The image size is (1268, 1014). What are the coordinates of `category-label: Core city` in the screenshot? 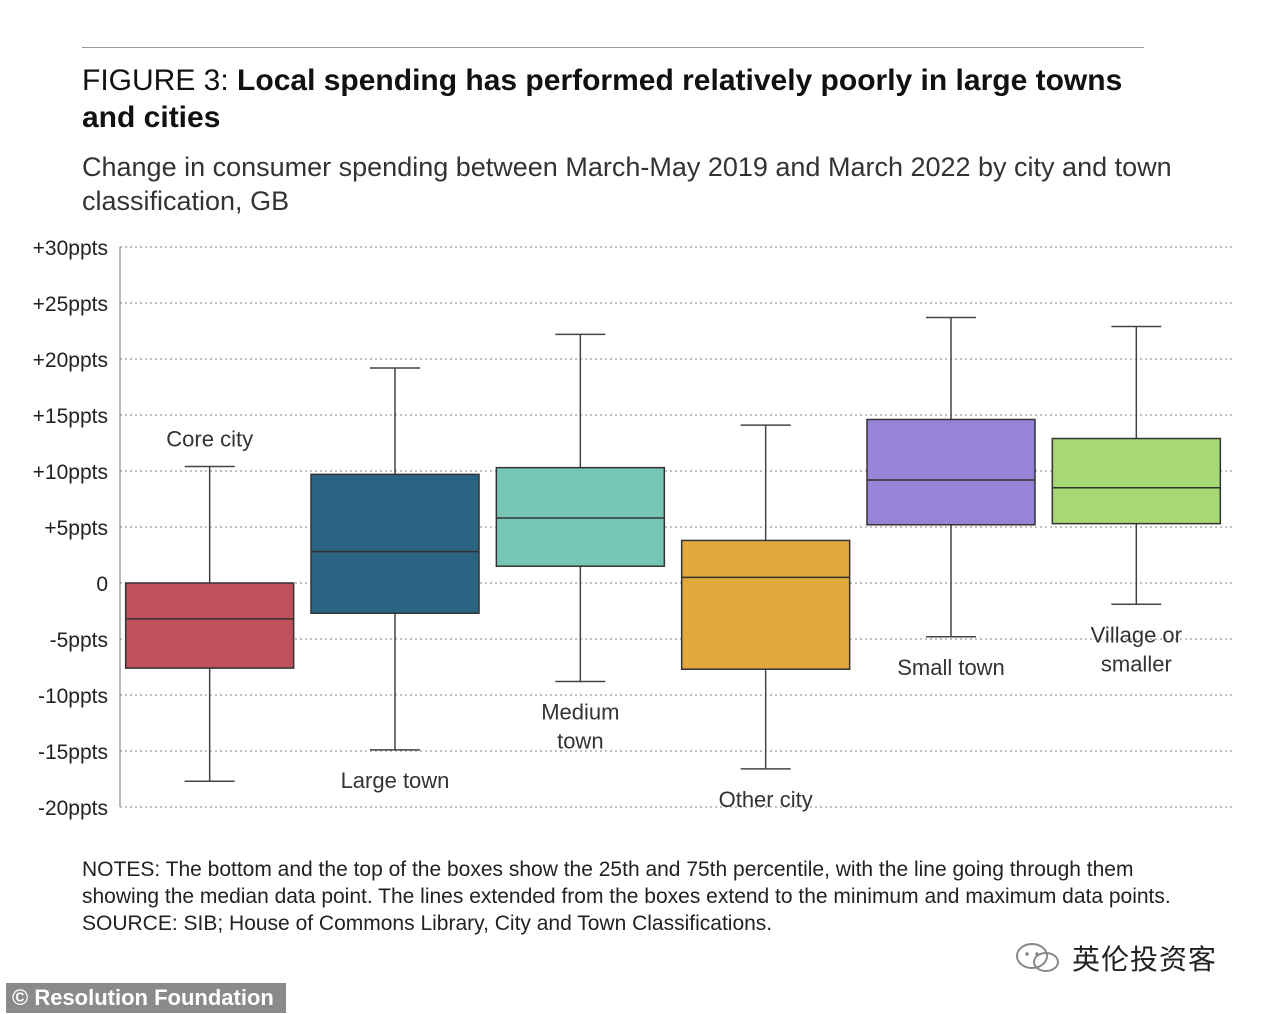 It's located at (209, 439).